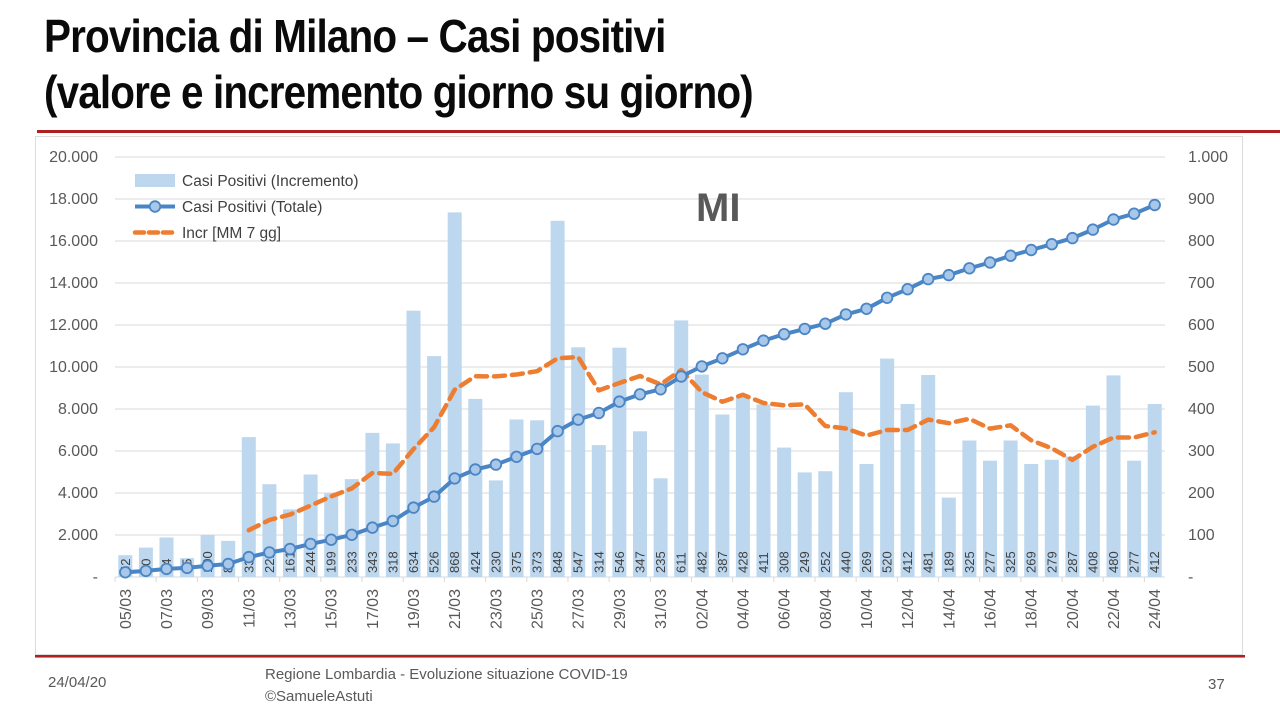 This screenshot has width=1280, height=720. What do you see at coordinates (78, 535) in the screenshot?
I see `svg-text: 2.000` at bounding box center [78, 535].